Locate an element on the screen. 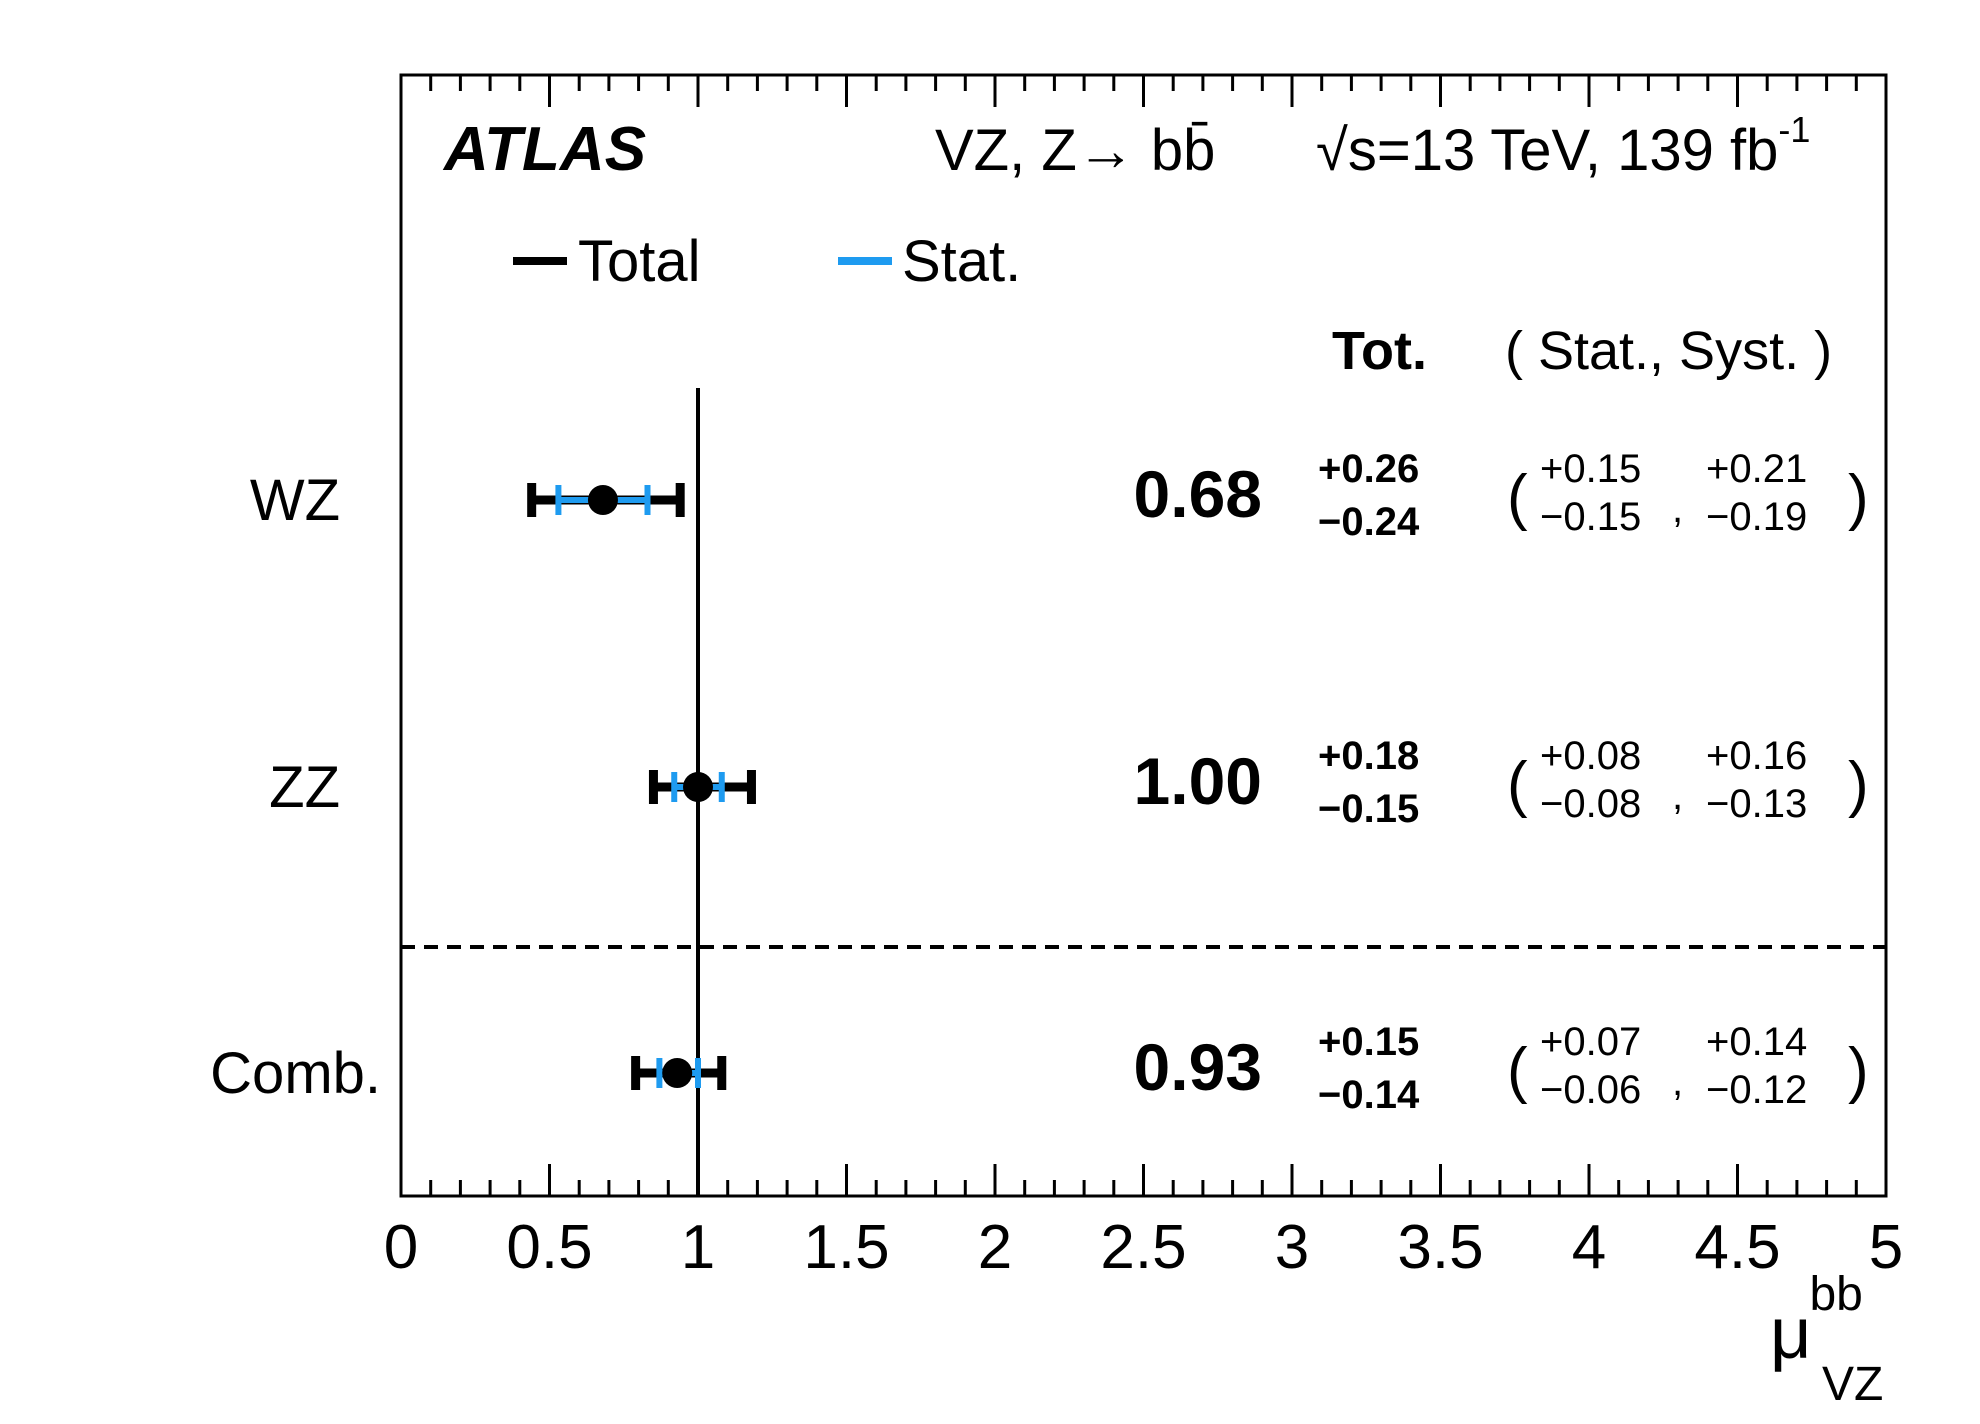 The width and height of the screenshot is (1980, 1424). process-label: VZ, Z→ bb̄ is located at coordinates (1075, 150).